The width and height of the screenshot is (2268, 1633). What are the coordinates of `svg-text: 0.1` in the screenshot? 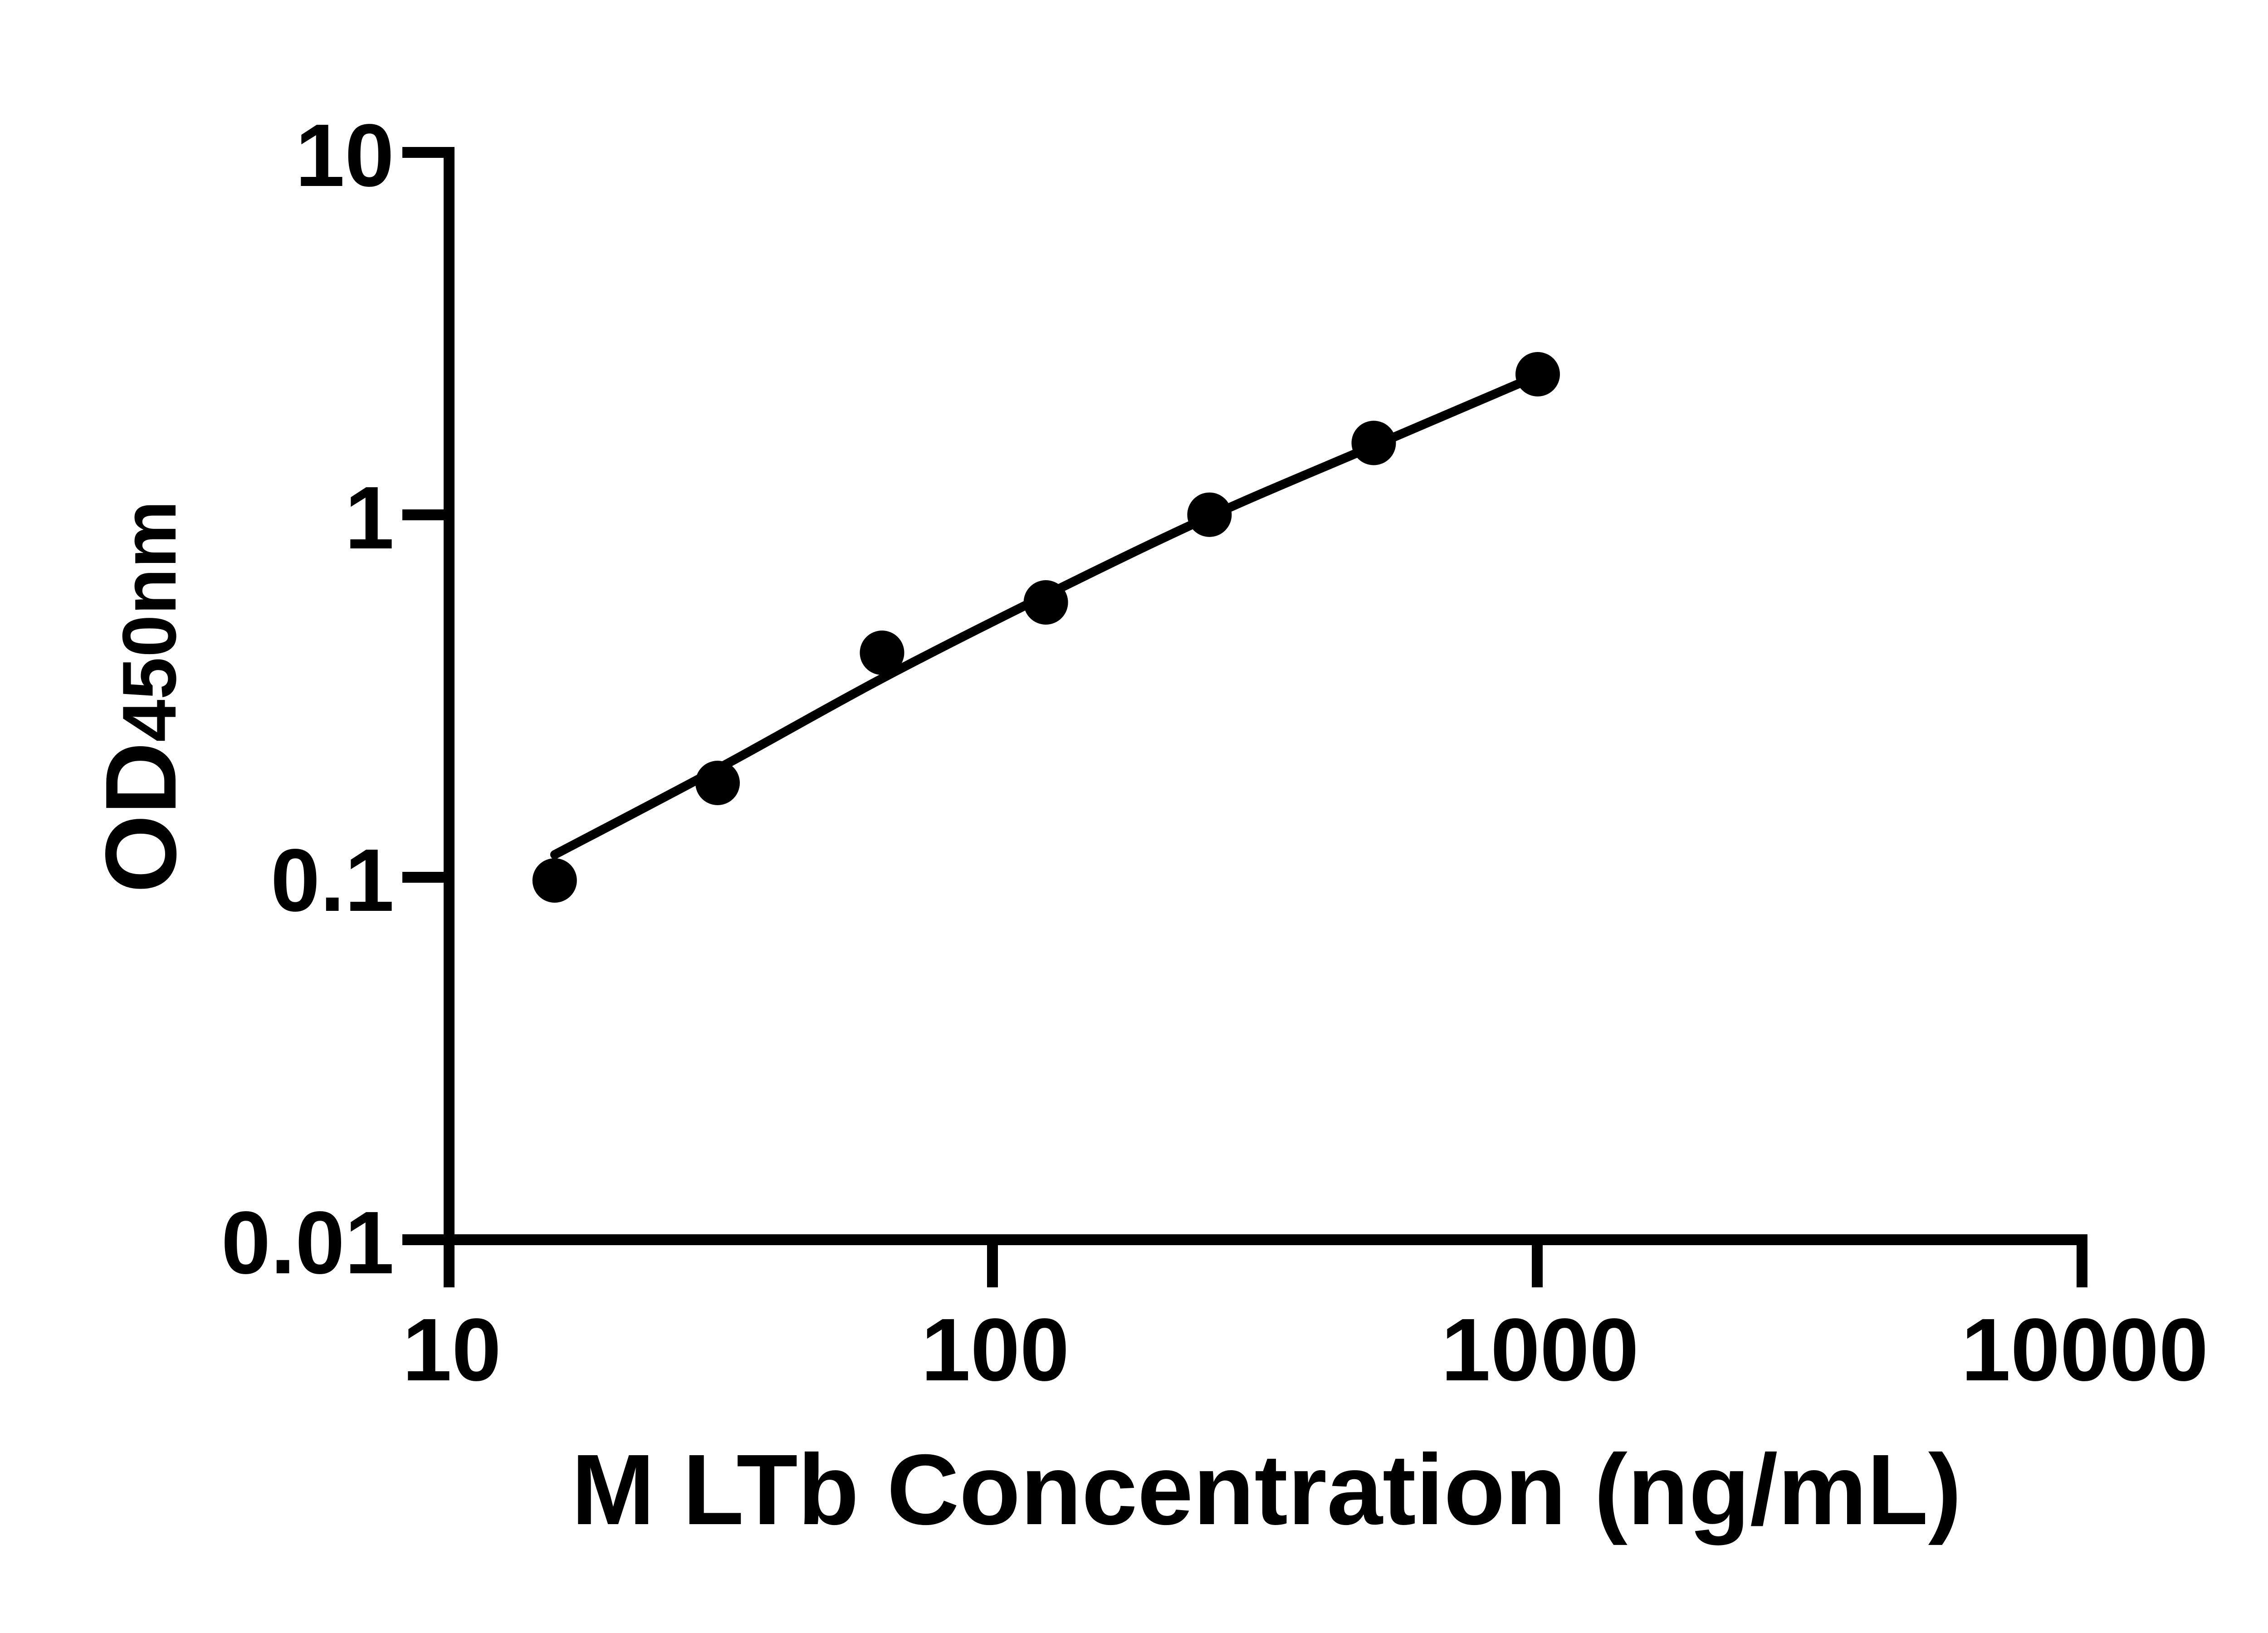 It's located at (332, 880).